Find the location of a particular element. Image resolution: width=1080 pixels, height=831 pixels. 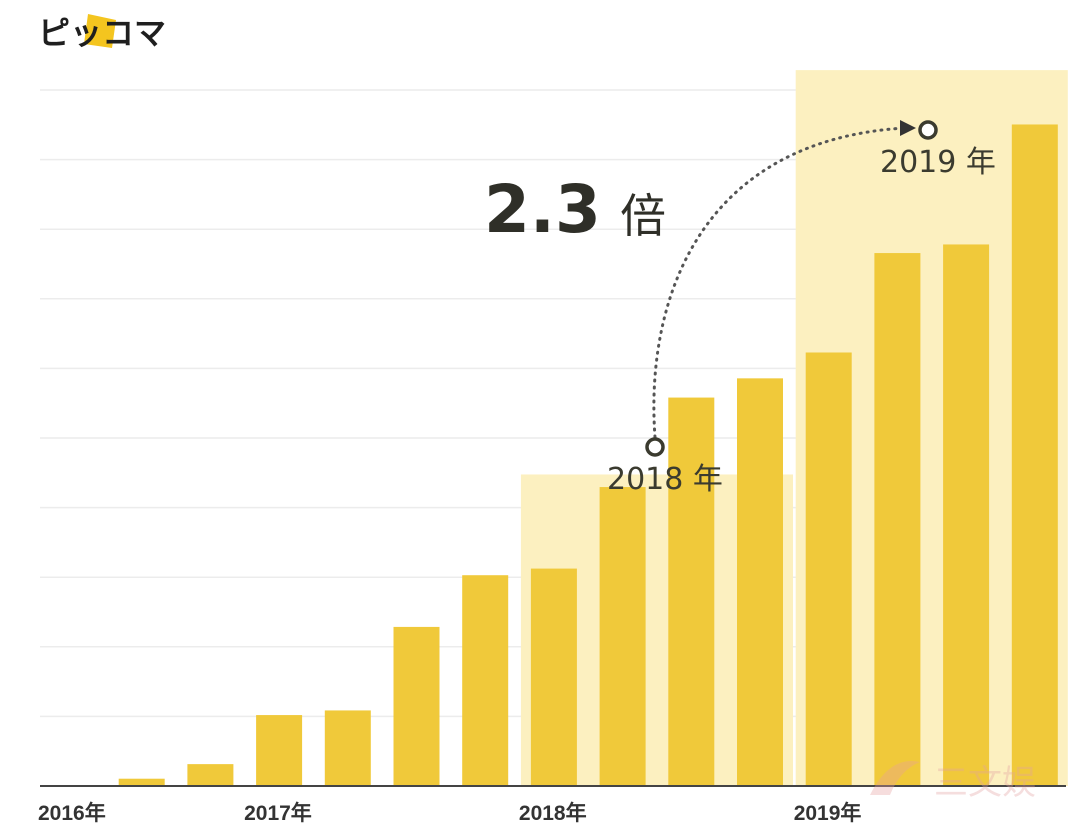

growth-ratio: 2.3 倍 is located at coordinates (575, 209).